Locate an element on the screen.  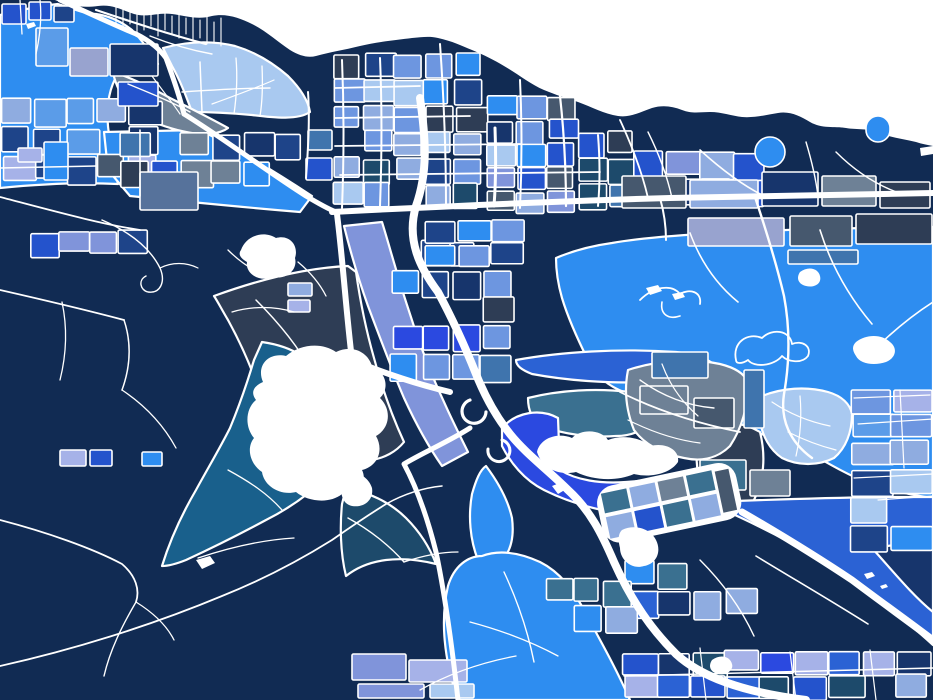
road-suburb-v4 is located at coordinates (495, 167).